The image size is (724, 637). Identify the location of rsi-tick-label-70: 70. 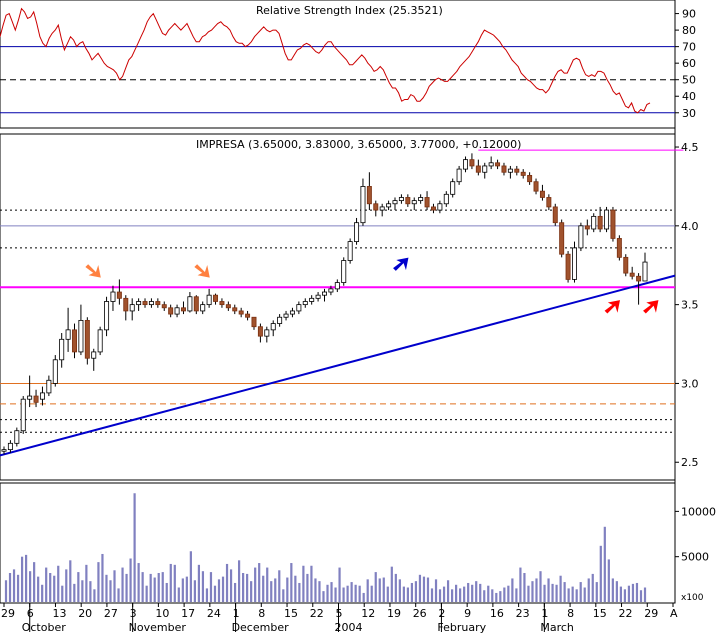
(689, 47).